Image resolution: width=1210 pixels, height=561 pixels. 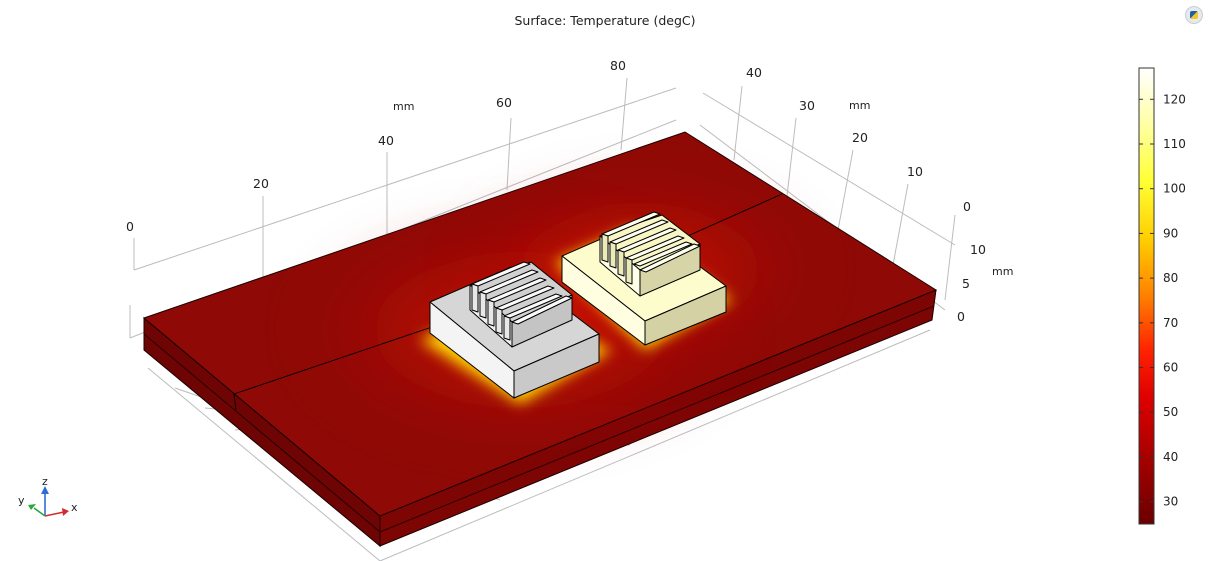 I want to click on colorbar-gradient, so click(x=1146, y=296).